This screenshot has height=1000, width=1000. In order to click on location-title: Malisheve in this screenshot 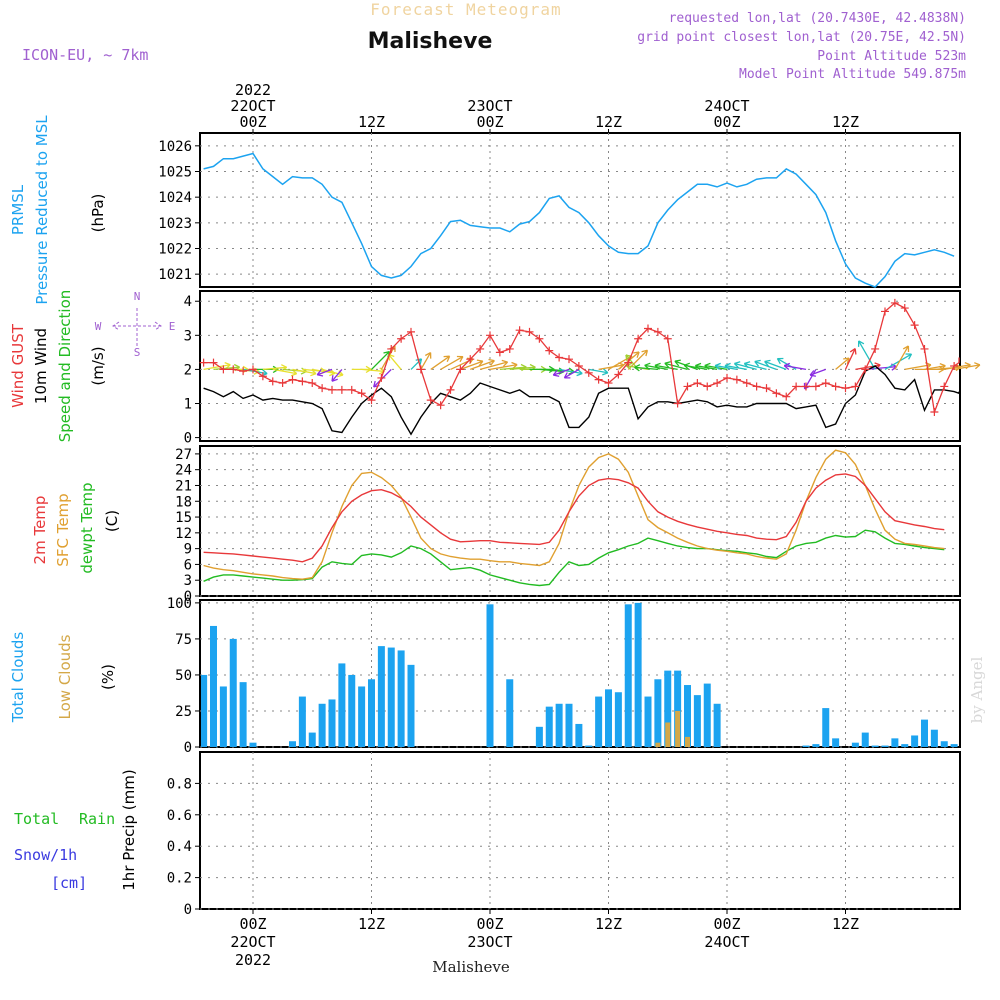, I will do `click(430, 41)`.